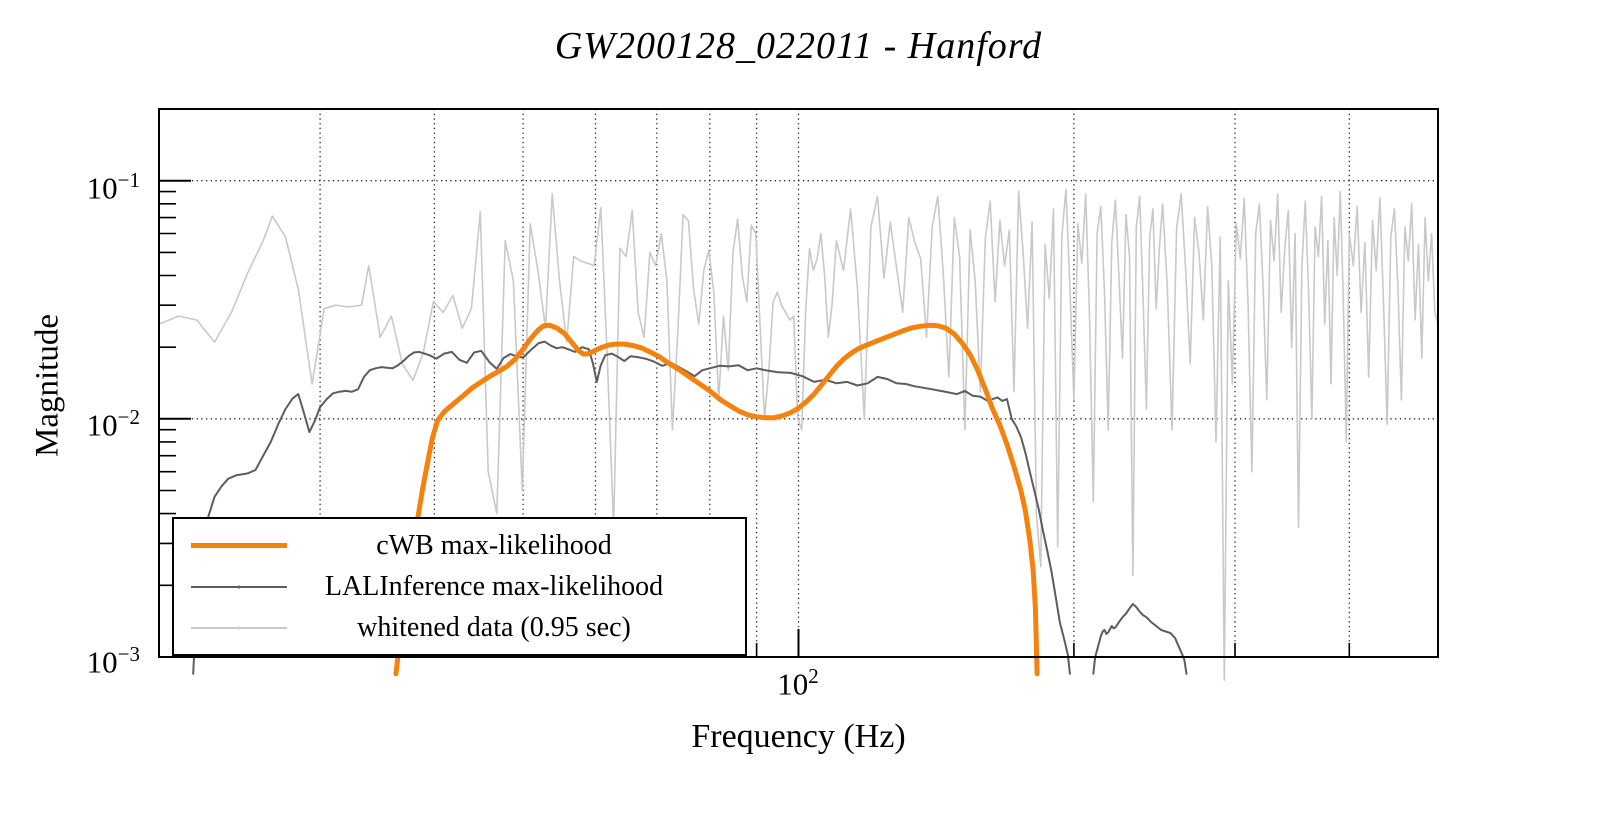 The height and width of the screenshot is (813, 1599). I want to click on whitened-line-sample-icon, so click(239, 627).